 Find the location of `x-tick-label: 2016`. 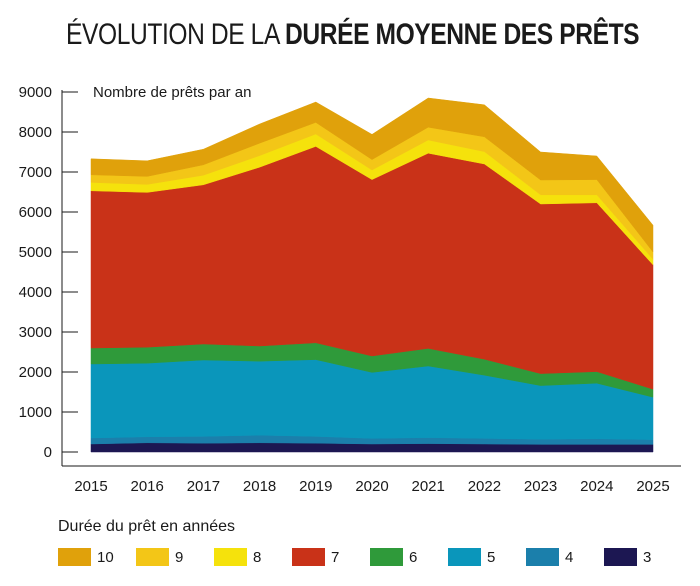

x-tick-label: 2016 is located at coordinates (147, 486).